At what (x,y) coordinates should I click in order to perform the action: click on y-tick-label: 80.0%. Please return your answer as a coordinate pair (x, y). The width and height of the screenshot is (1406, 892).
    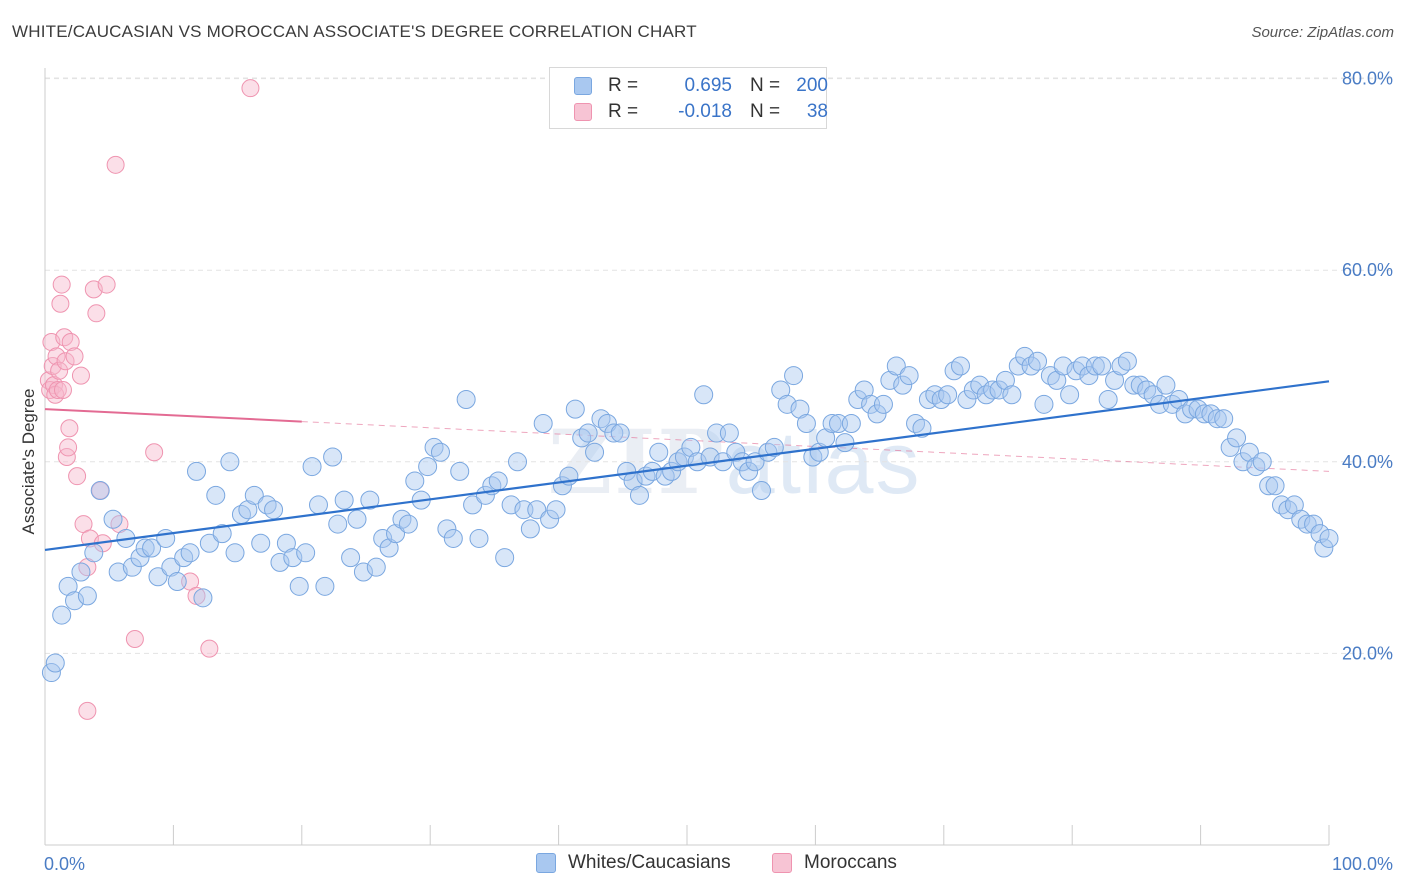
    Looking at the image, I should click on (1367, 79).